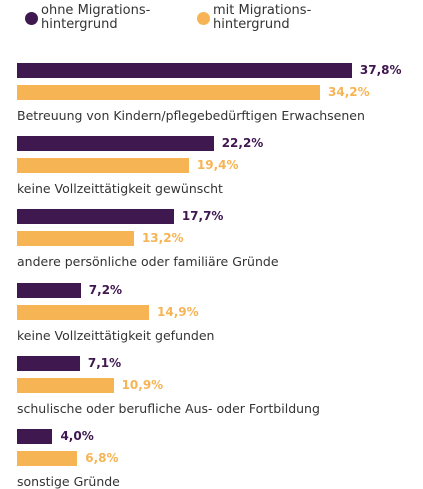 This screenshot has width=423, height=489. I want to click on value-label: 10,9%, so click(142, 384).